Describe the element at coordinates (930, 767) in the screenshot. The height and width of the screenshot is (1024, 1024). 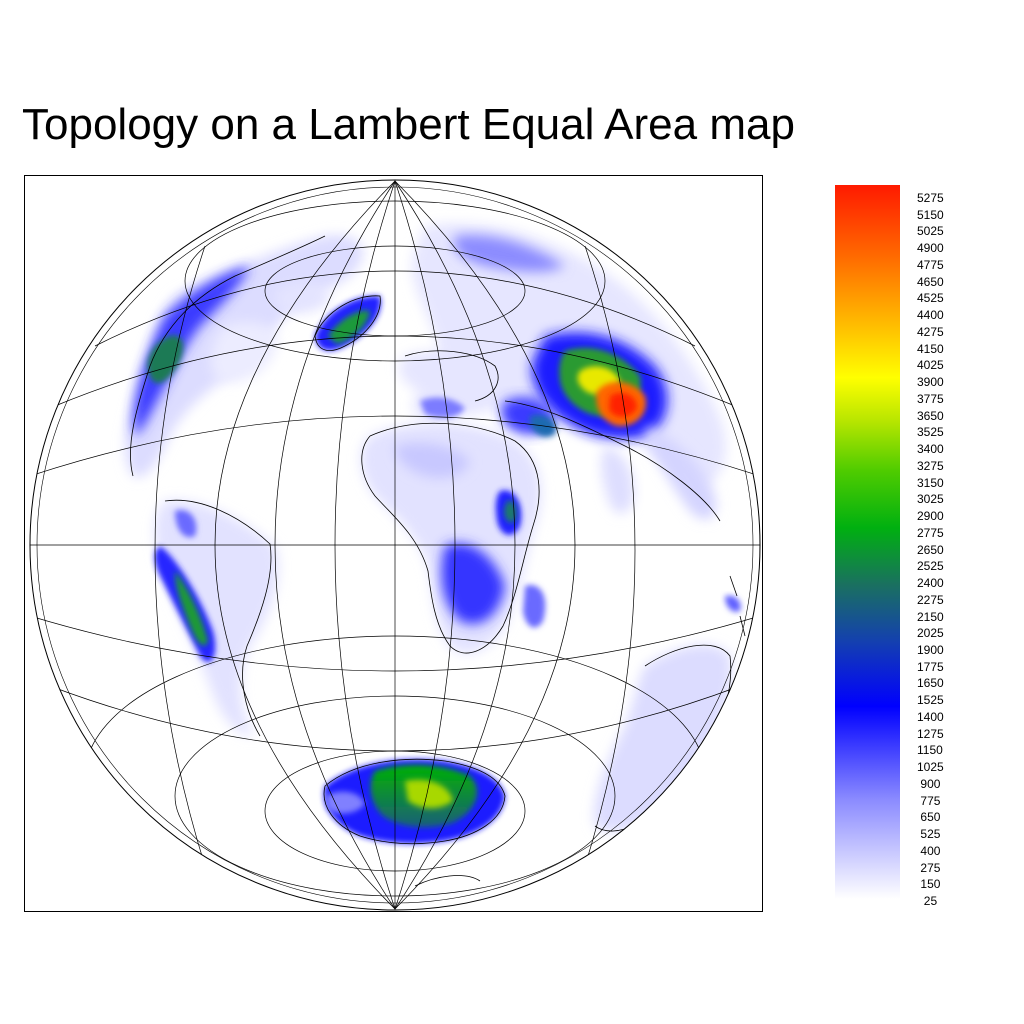
I see `colorbar-label: 1025` at that location.